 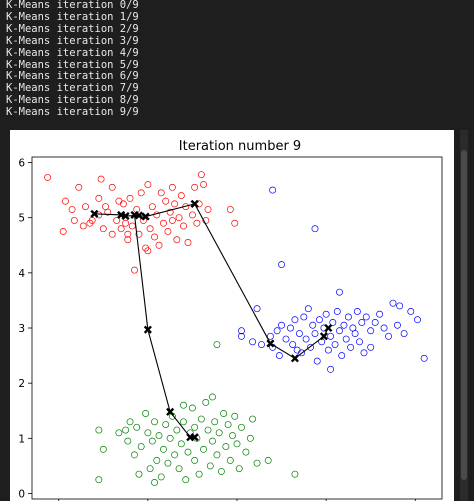 What do you see at coordinates (261, 281) in the screenshot?
I see `centroid-path-blue` at bounding box center [261, 281].